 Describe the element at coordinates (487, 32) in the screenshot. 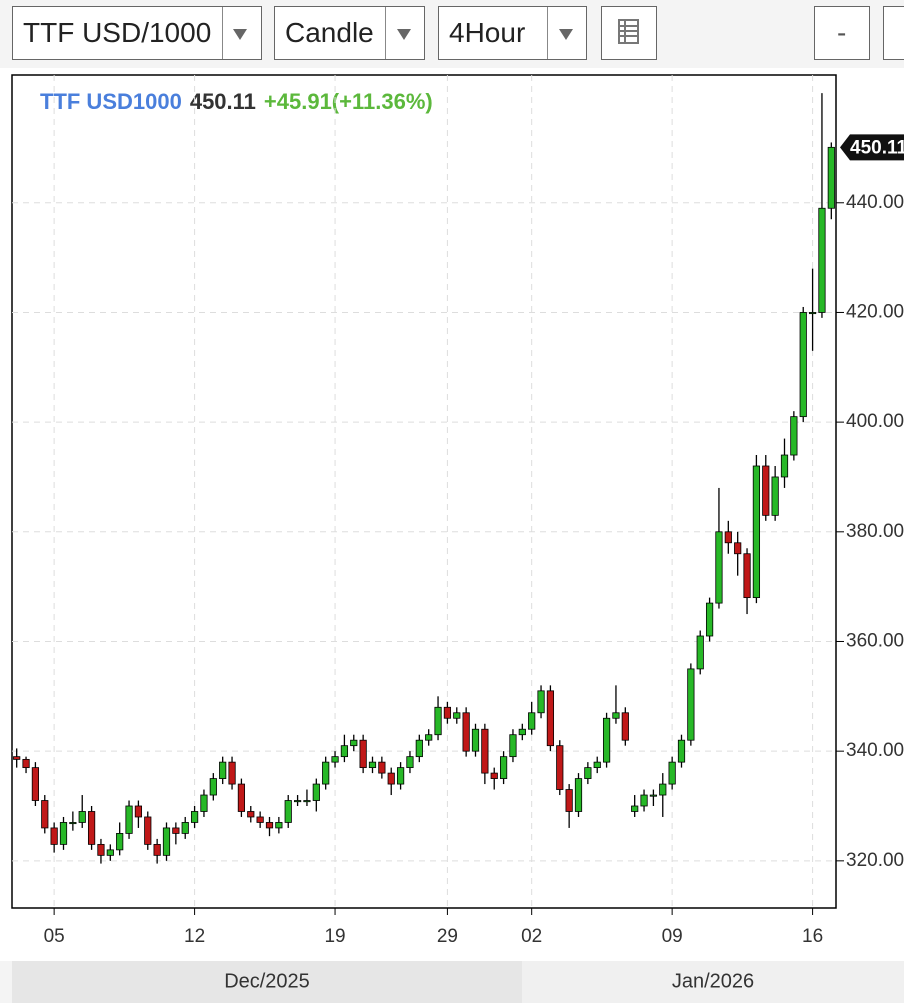

I see `interval-text: 4Hour` at that location.